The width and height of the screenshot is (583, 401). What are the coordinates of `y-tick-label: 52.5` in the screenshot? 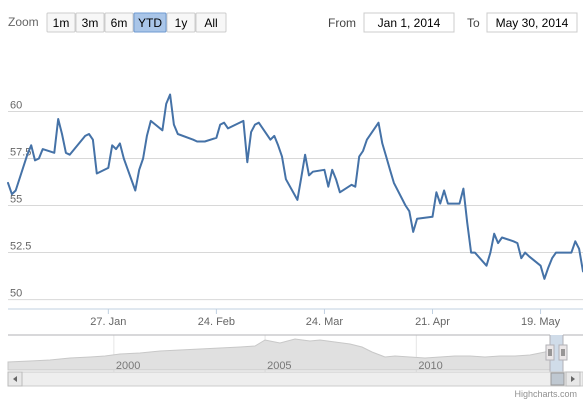 It's located at (20, 247).